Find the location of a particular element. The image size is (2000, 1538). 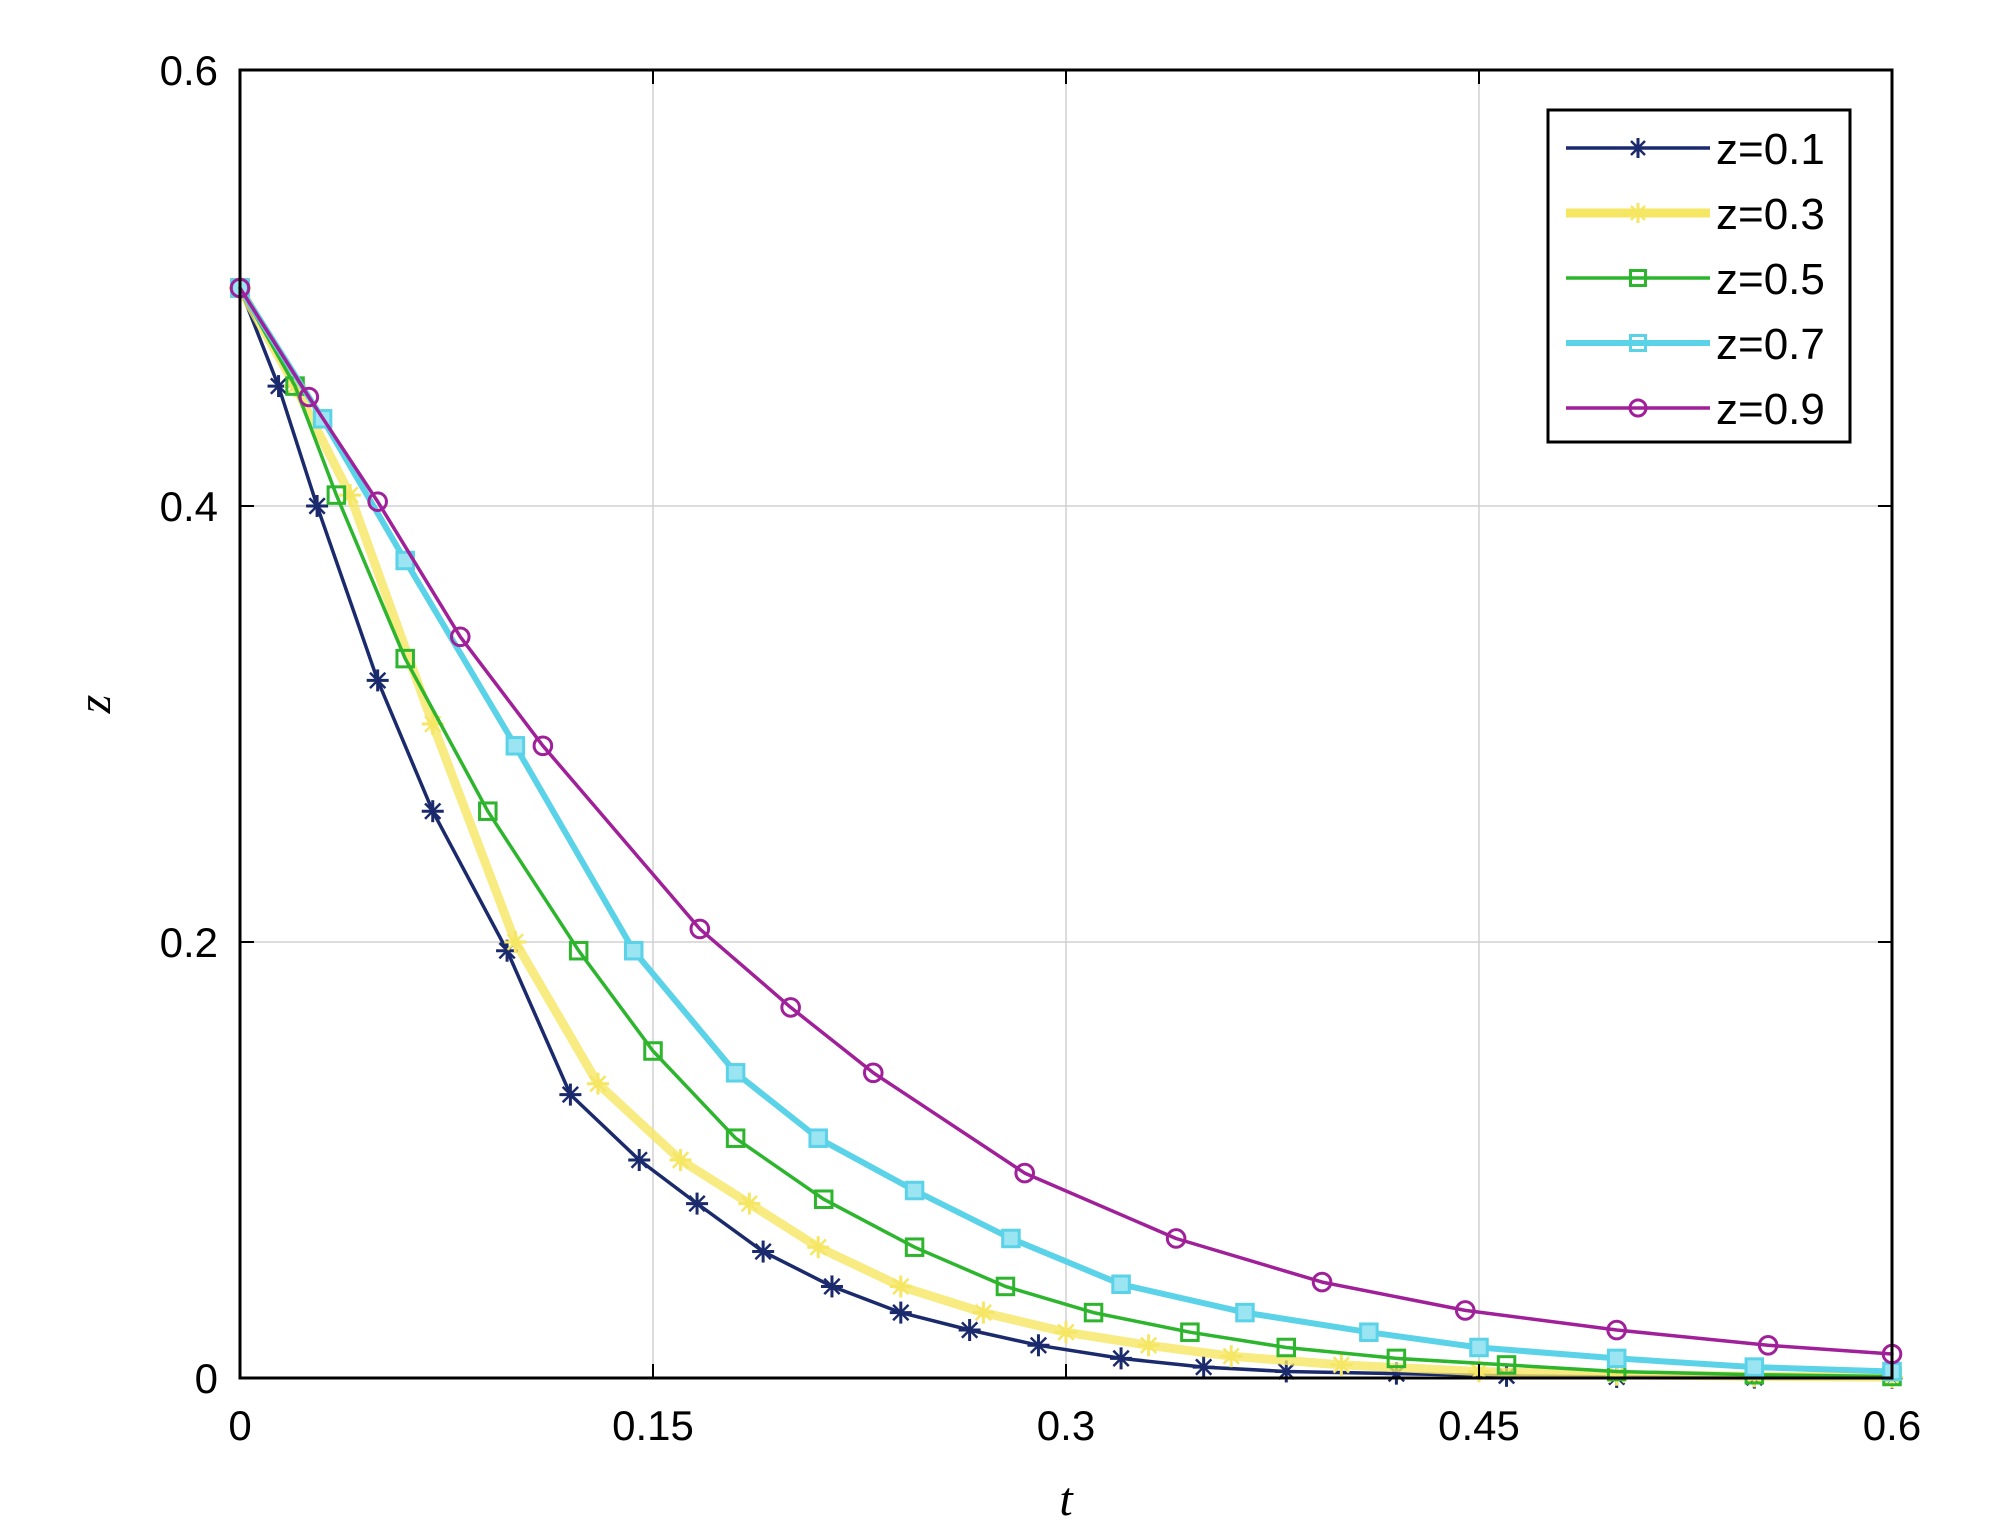

legend-label: z=0.1 is located at coordinates (1770, 149).